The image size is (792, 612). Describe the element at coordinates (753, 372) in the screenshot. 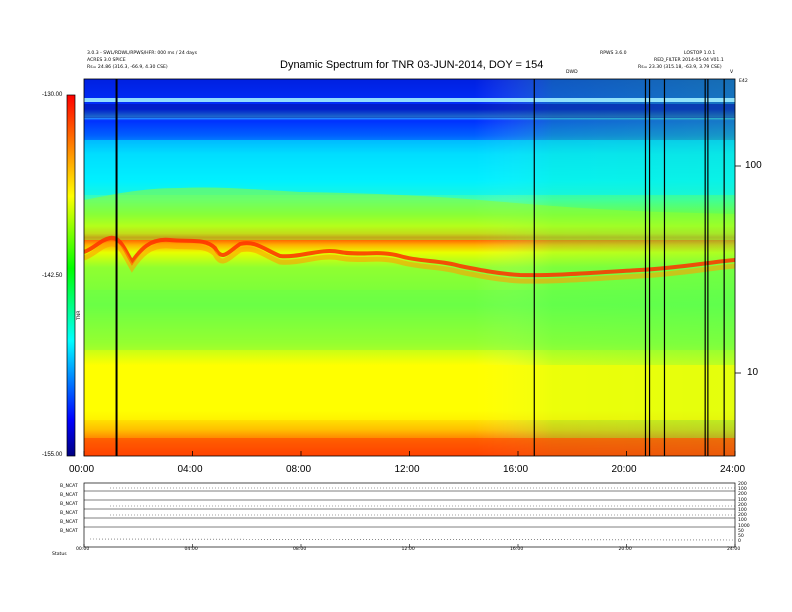

I see `y-tick-10: 10` at that location.